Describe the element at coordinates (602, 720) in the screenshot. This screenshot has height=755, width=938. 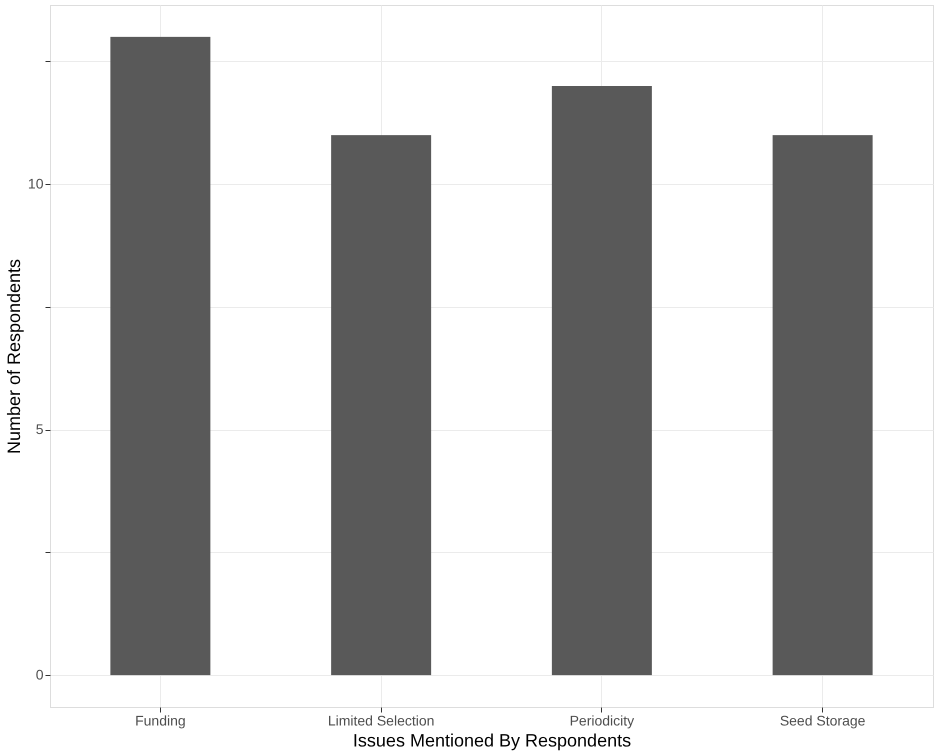
I see `x-tick-label: Periodicity` at that location.